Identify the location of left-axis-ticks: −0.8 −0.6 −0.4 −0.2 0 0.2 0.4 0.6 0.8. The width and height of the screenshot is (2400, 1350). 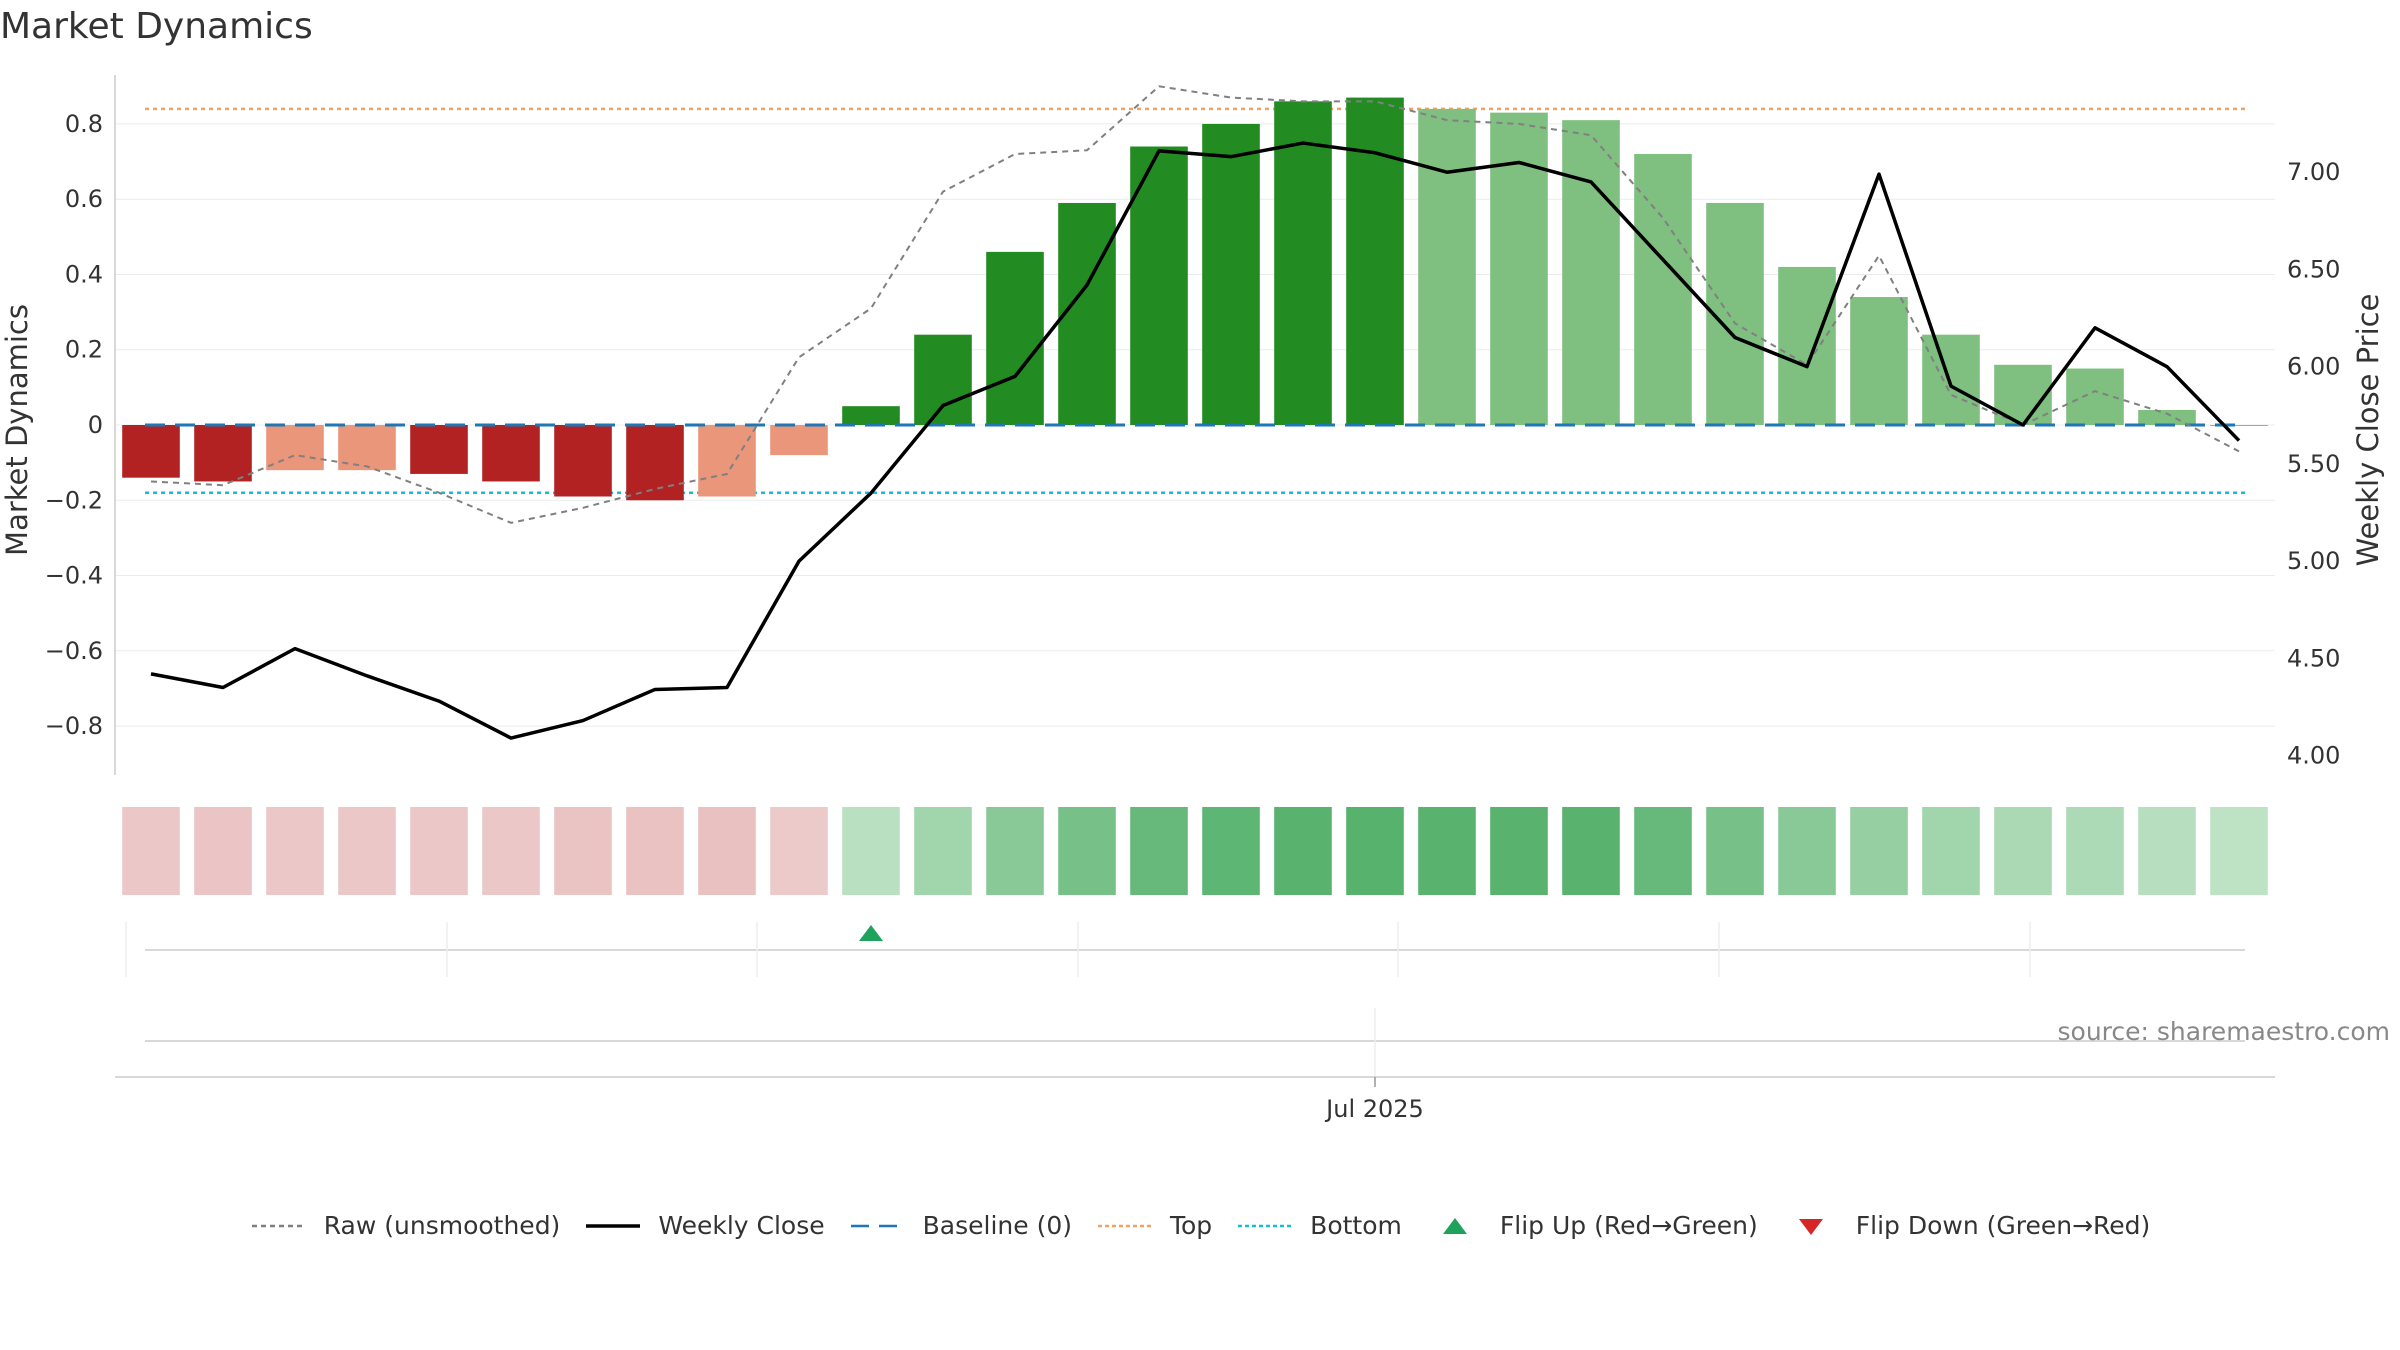
(74, 425).